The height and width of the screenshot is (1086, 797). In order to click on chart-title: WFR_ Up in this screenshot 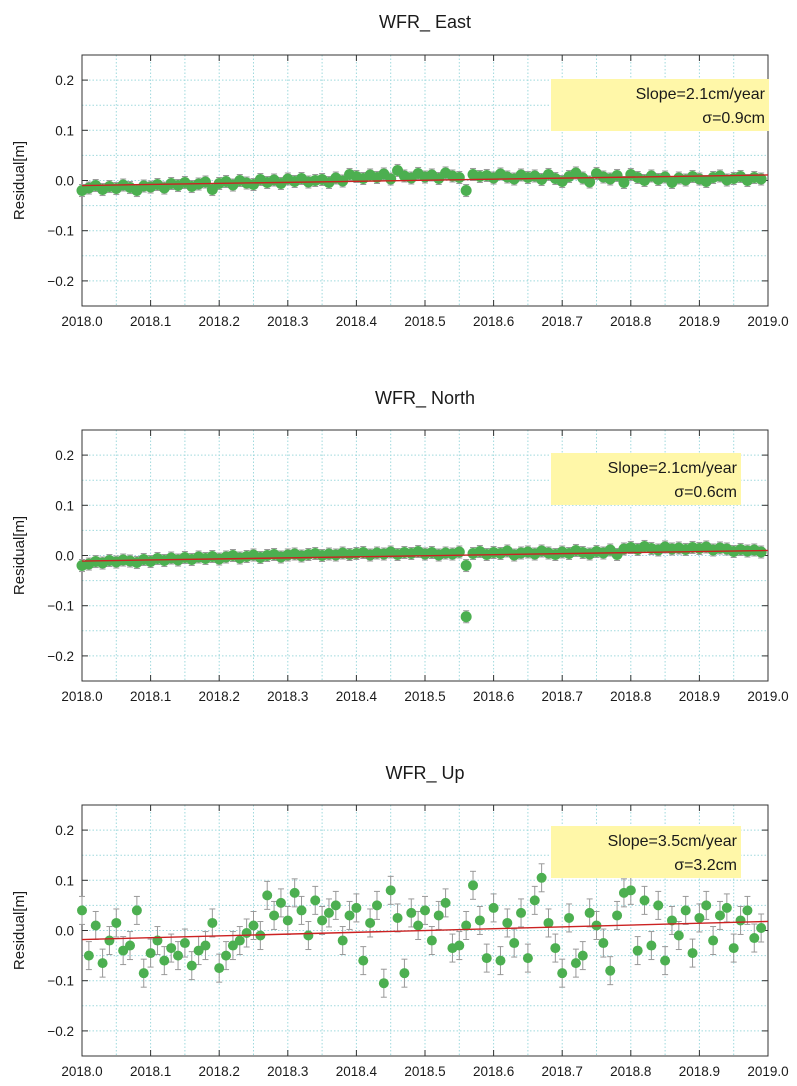, I will do `click(424, 773)`.